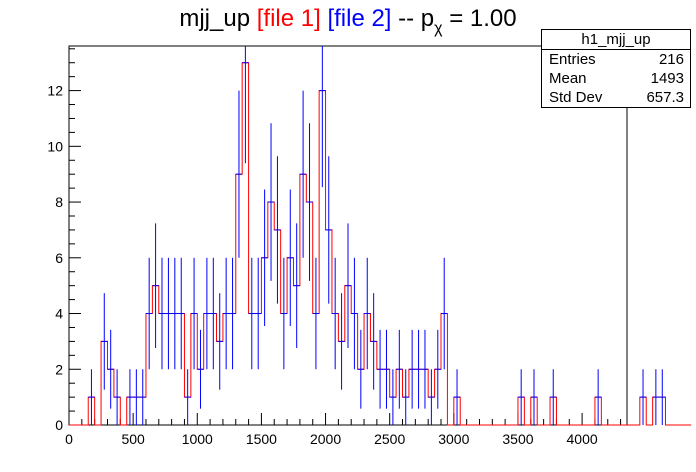 Image resolution: width=696 pixels, height=472 pixels. I want to click on stats-mean-label: Mean, so click(568, 78).